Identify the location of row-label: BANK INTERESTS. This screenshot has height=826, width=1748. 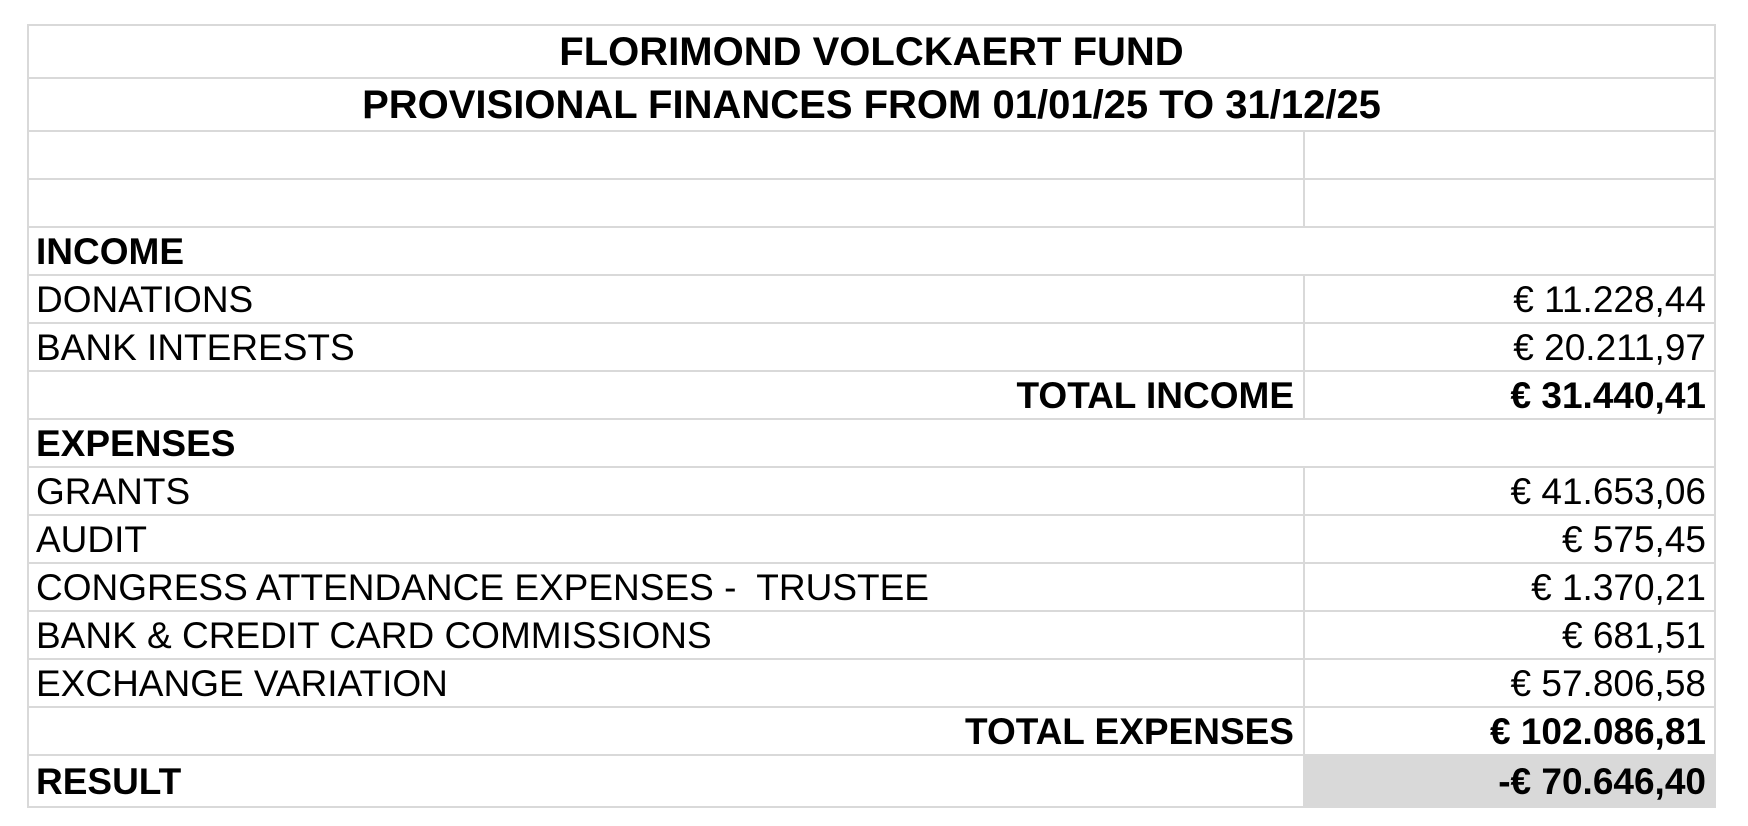
(195, 347).